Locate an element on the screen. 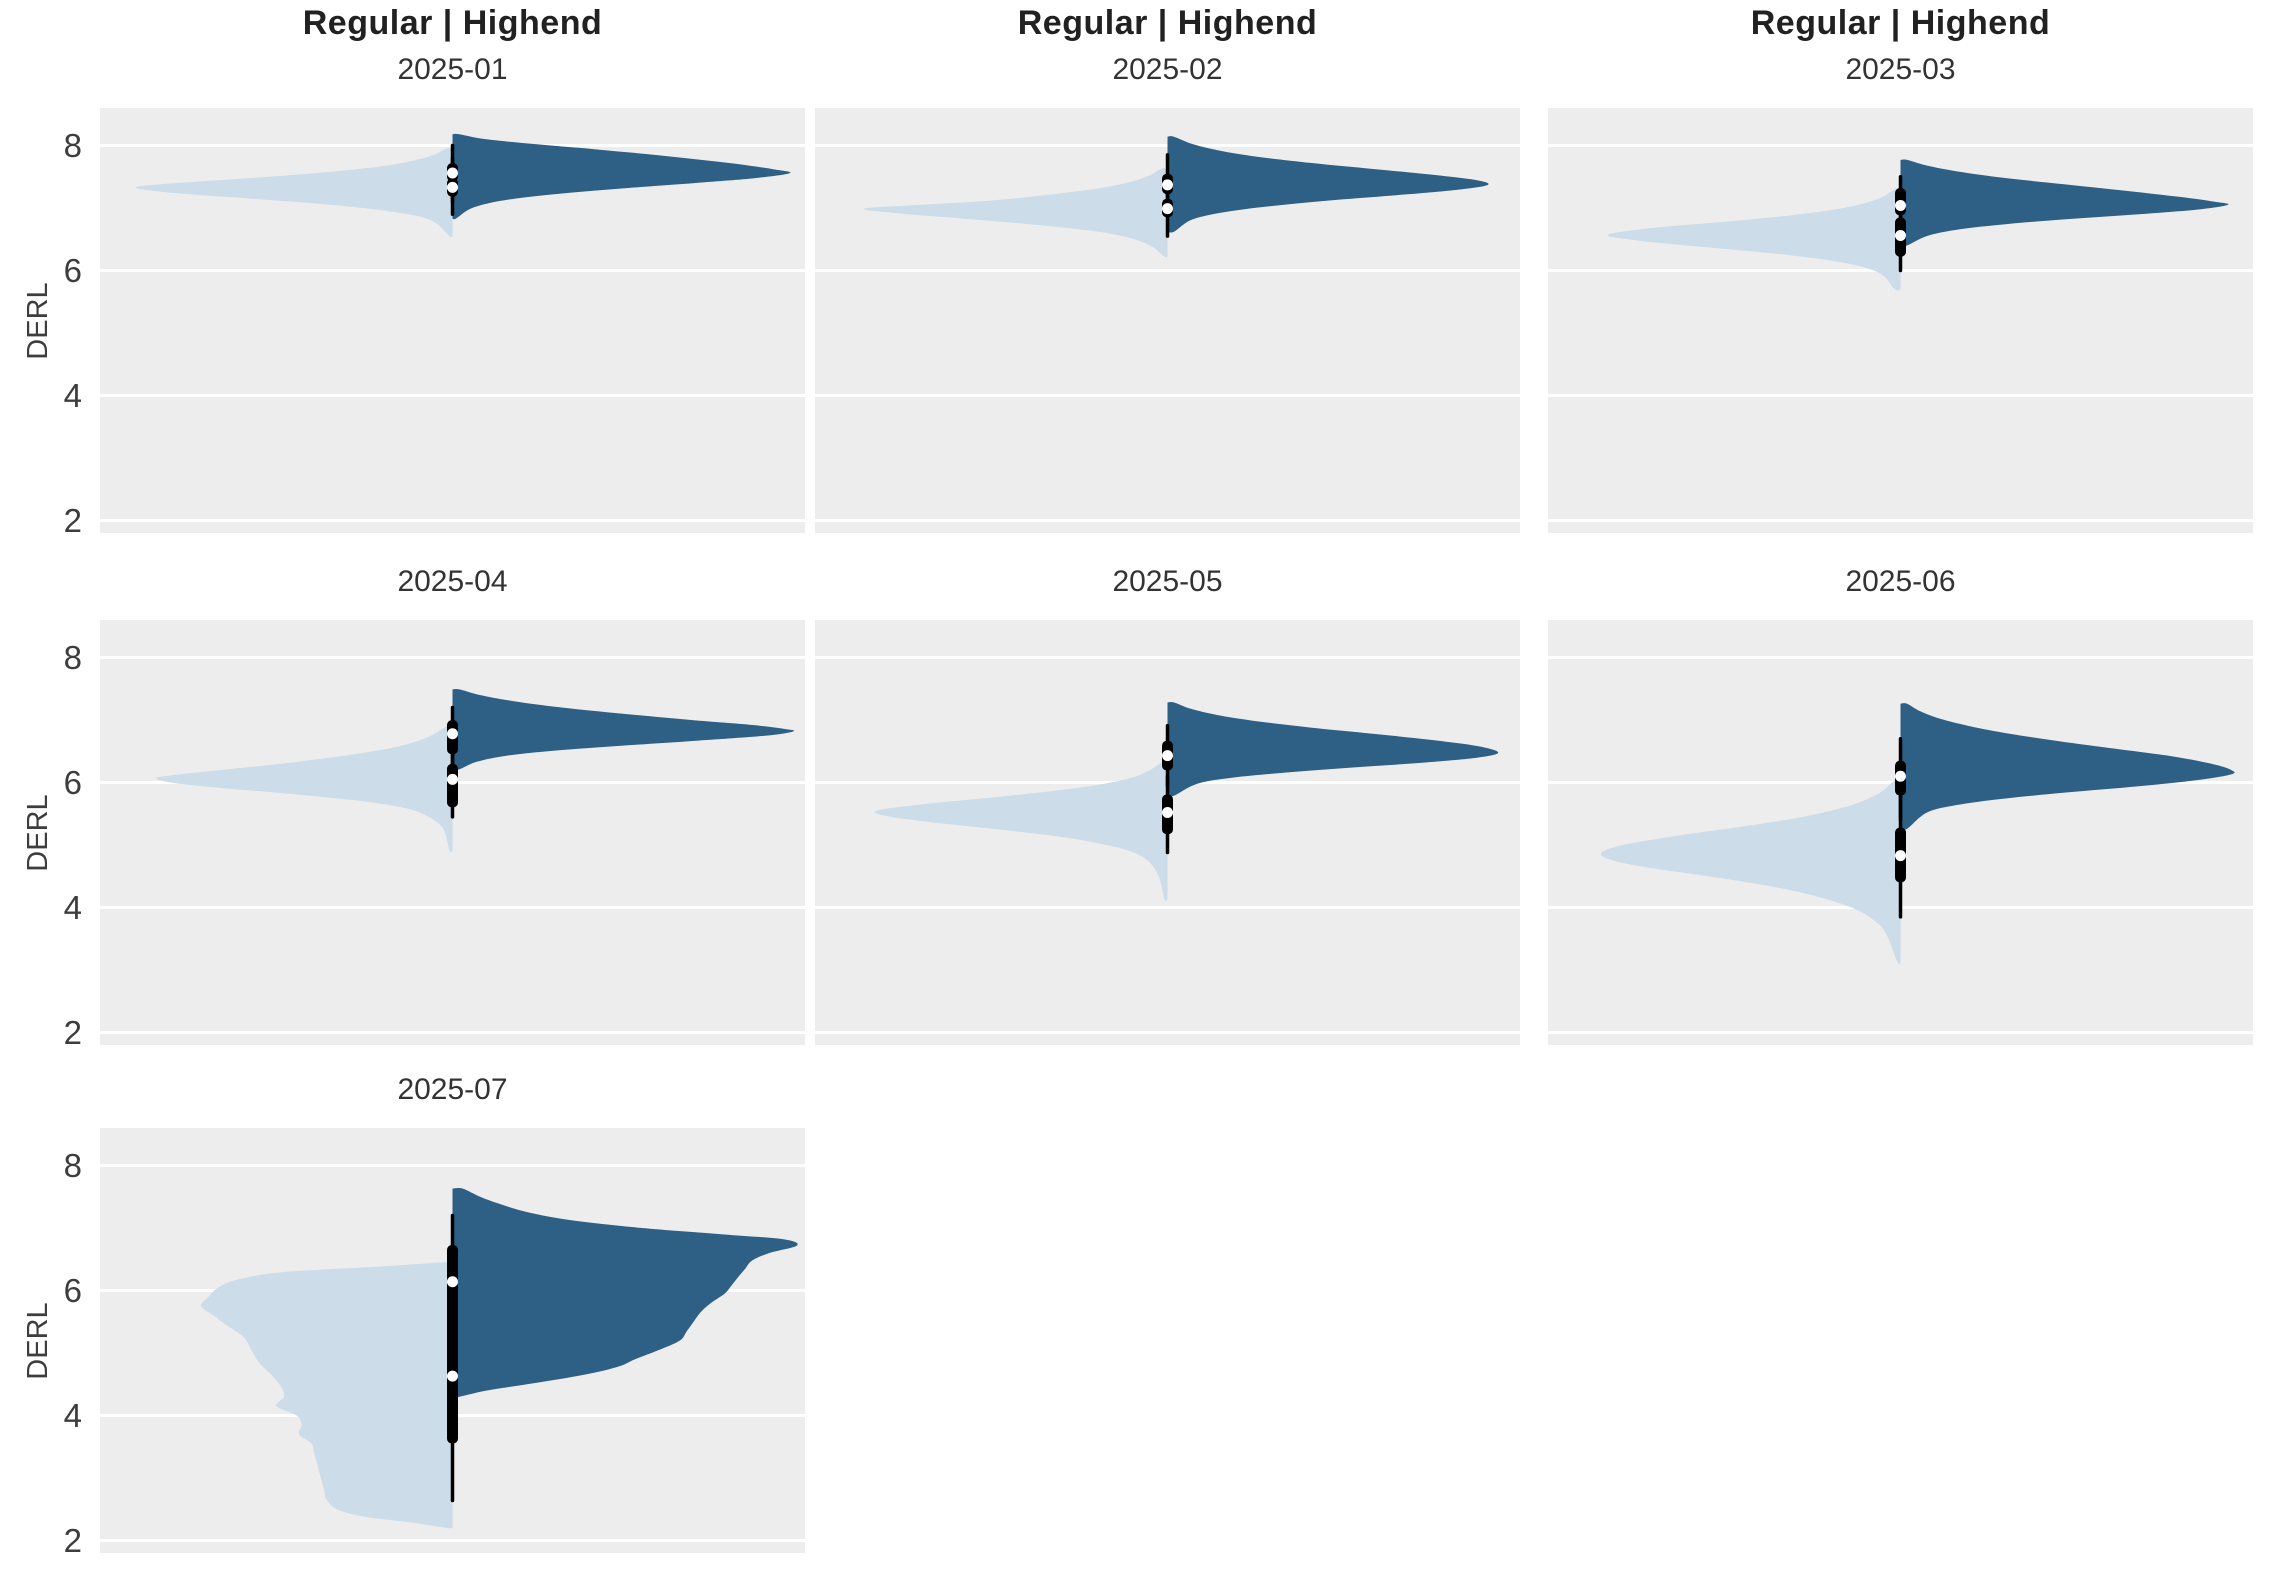  month-label-2025-01: 2025-01 is located at coordinates (452, 69).